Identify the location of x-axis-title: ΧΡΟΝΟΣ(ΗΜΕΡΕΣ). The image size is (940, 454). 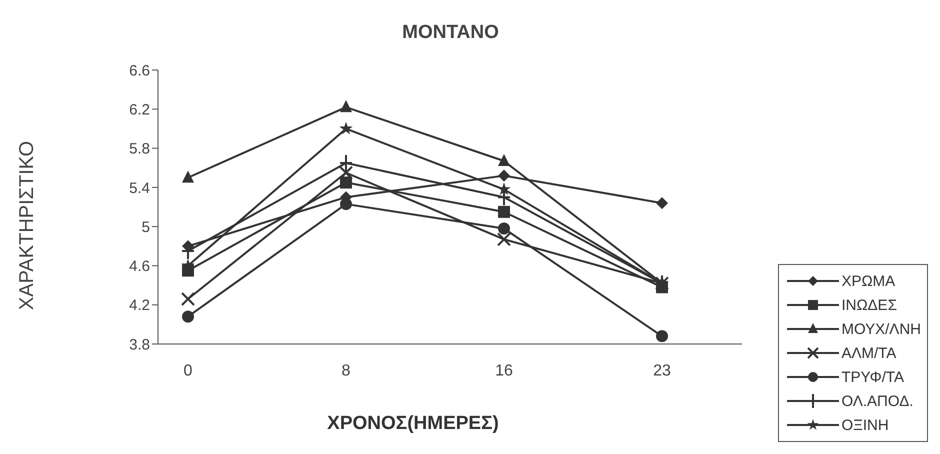
(413, 424).